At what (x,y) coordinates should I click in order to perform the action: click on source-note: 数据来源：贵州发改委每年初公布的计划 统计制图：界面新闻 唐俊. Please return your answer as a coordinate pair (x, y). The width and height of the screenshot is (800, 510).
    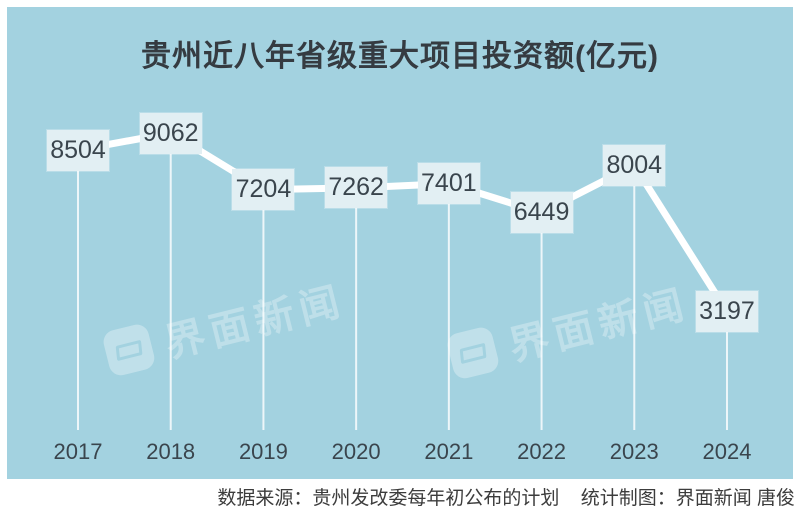
    Looking at the image, I should click on (506, 496).